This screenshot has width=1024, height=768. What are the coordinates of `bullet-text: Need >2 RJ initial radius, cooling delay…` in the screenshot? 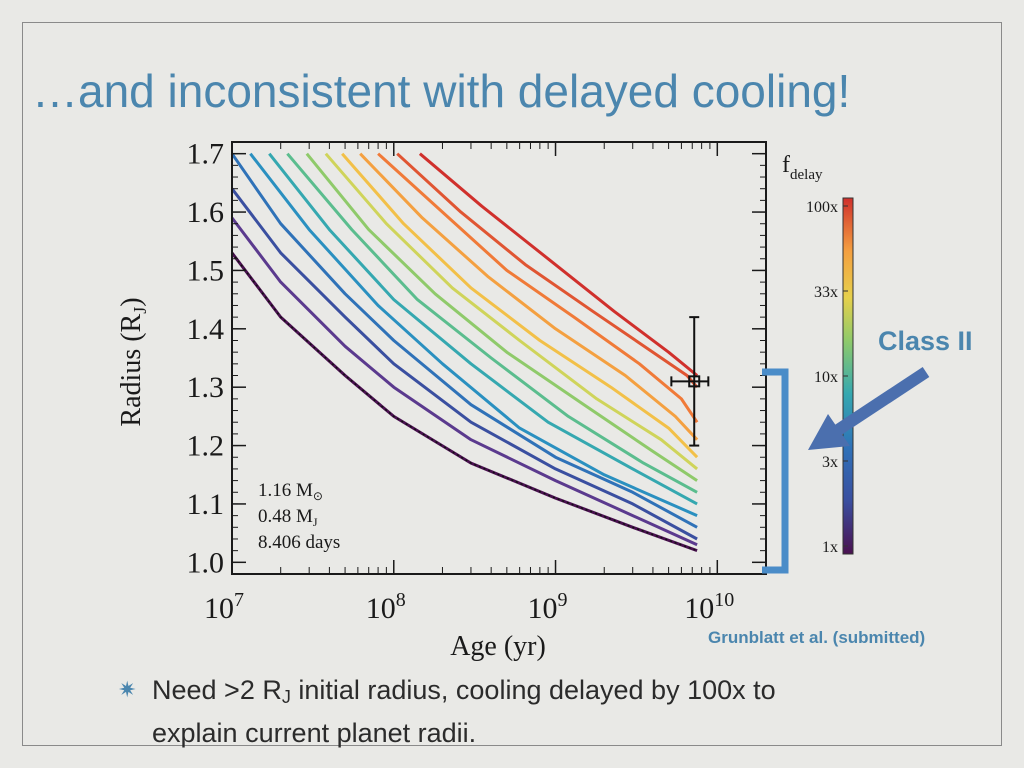 It's located at (464, 711).